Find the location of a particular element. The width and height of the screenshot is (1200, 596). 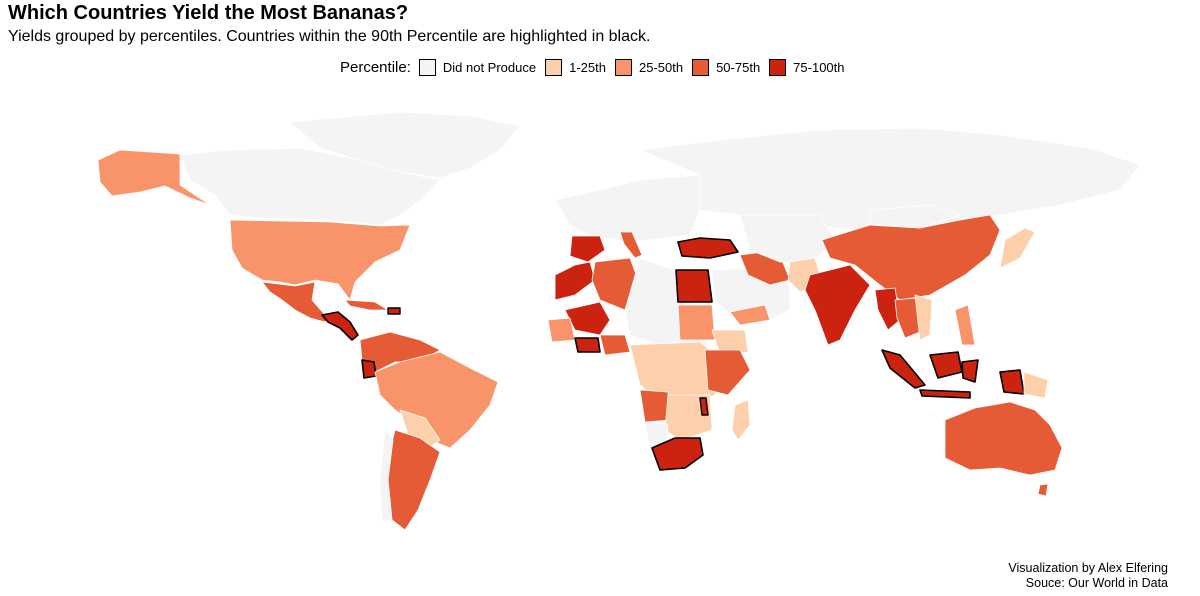

region-indonesia-borneo is located at coordinates (946, 365).